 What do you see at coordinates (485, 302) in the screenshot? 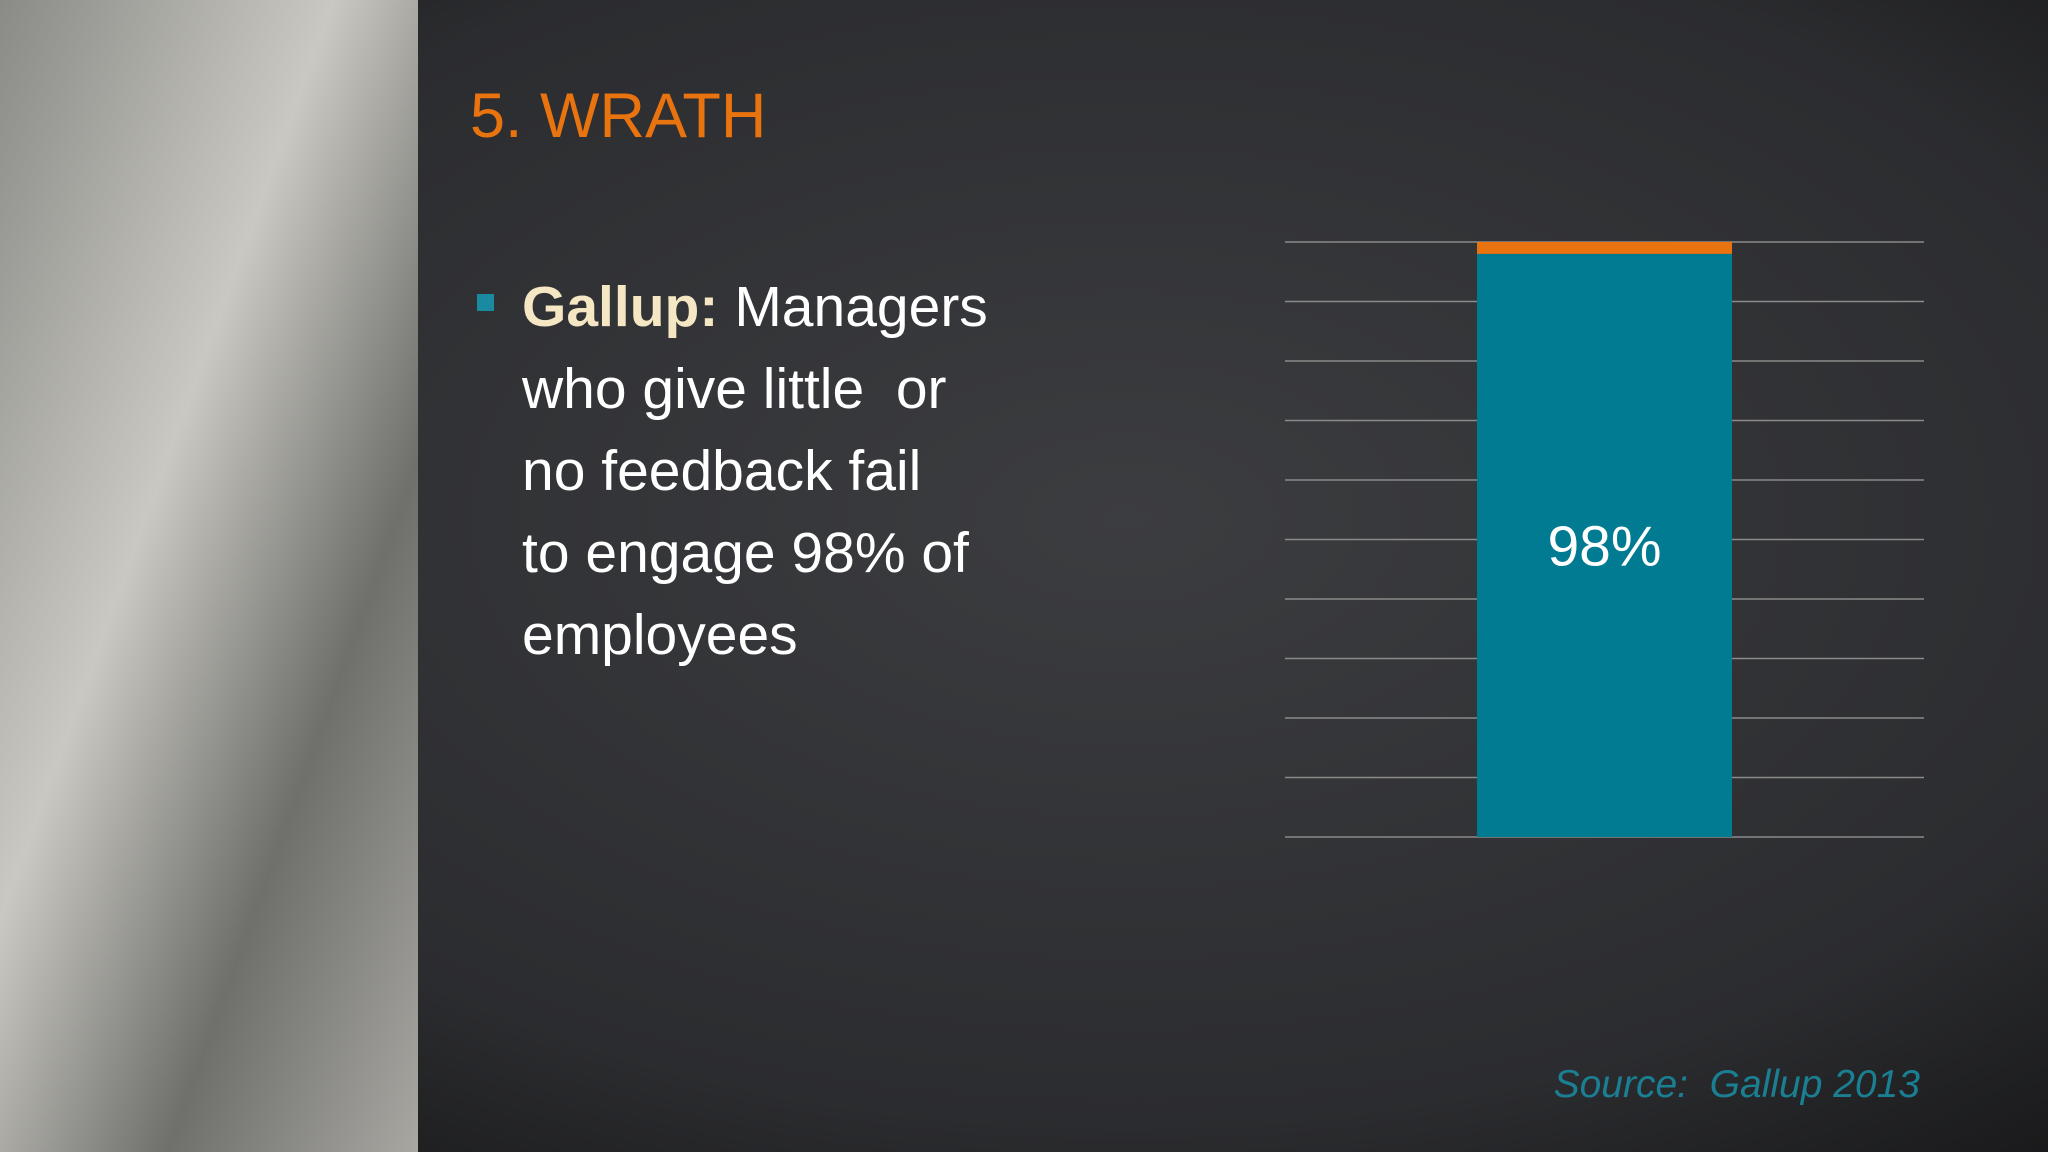
I see `bullet-marker` at bounding box center [485, 302].